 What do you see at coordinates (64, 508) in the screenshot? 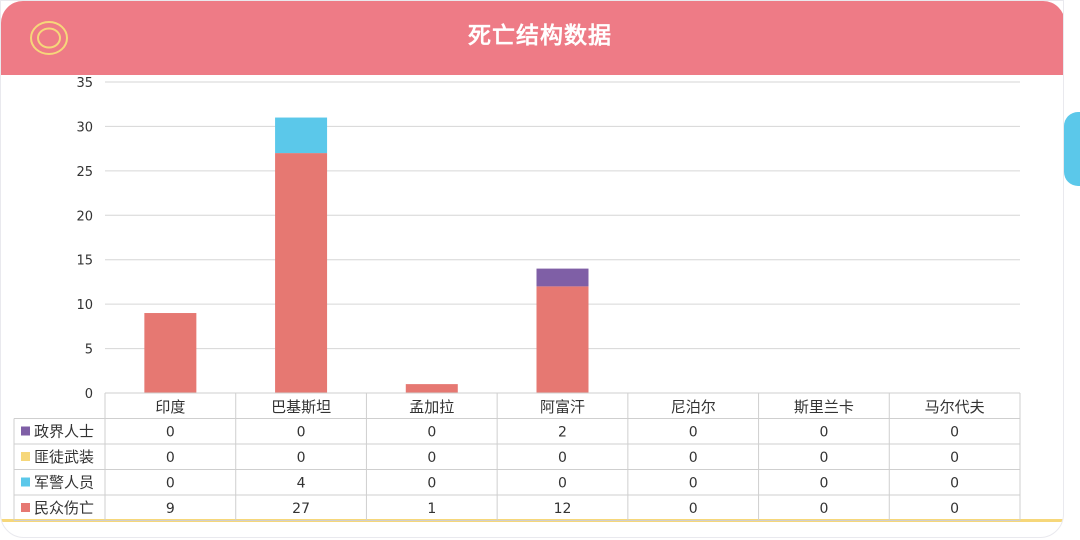
I see `legend-label: 民众伤亡` at bounding box center [64, 508].